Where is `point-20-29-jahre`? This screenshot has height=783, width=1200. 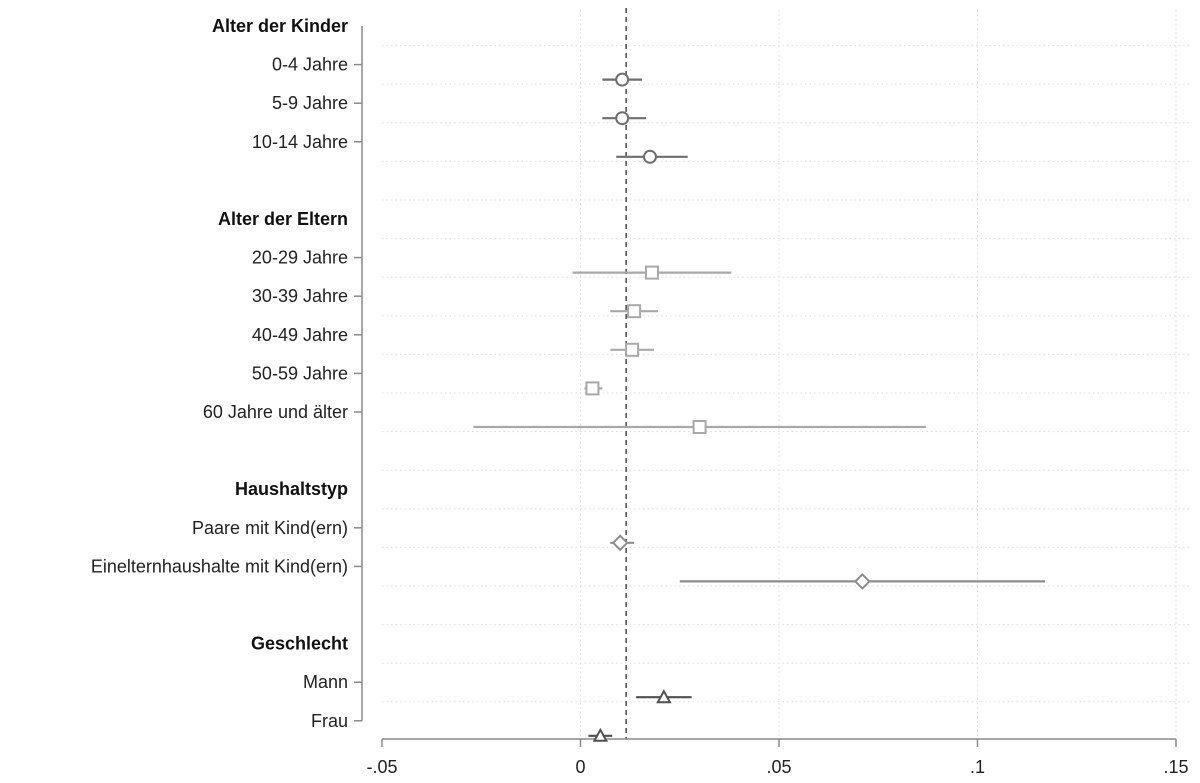
point-20-29-jahre is located at coordinates (651, 272).